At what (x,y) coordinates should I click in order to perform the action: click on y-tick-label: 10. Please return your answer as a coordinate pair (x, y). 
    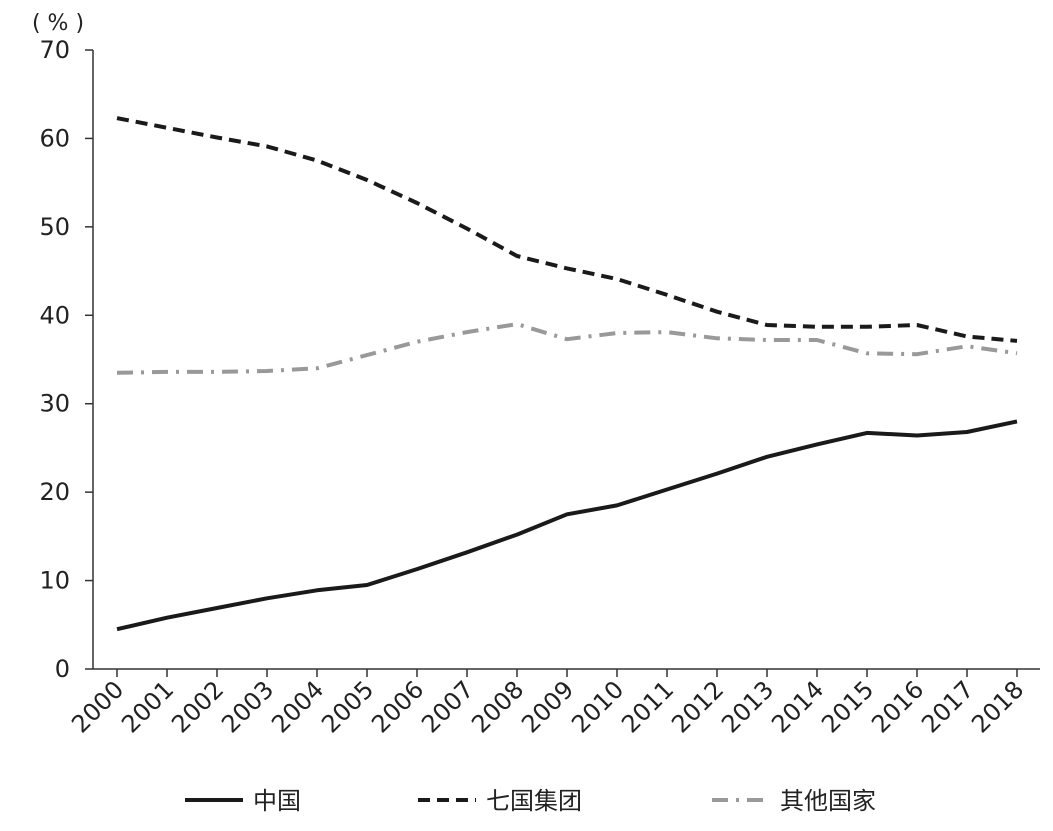
    Looking at the image, I should click on (54, 581).